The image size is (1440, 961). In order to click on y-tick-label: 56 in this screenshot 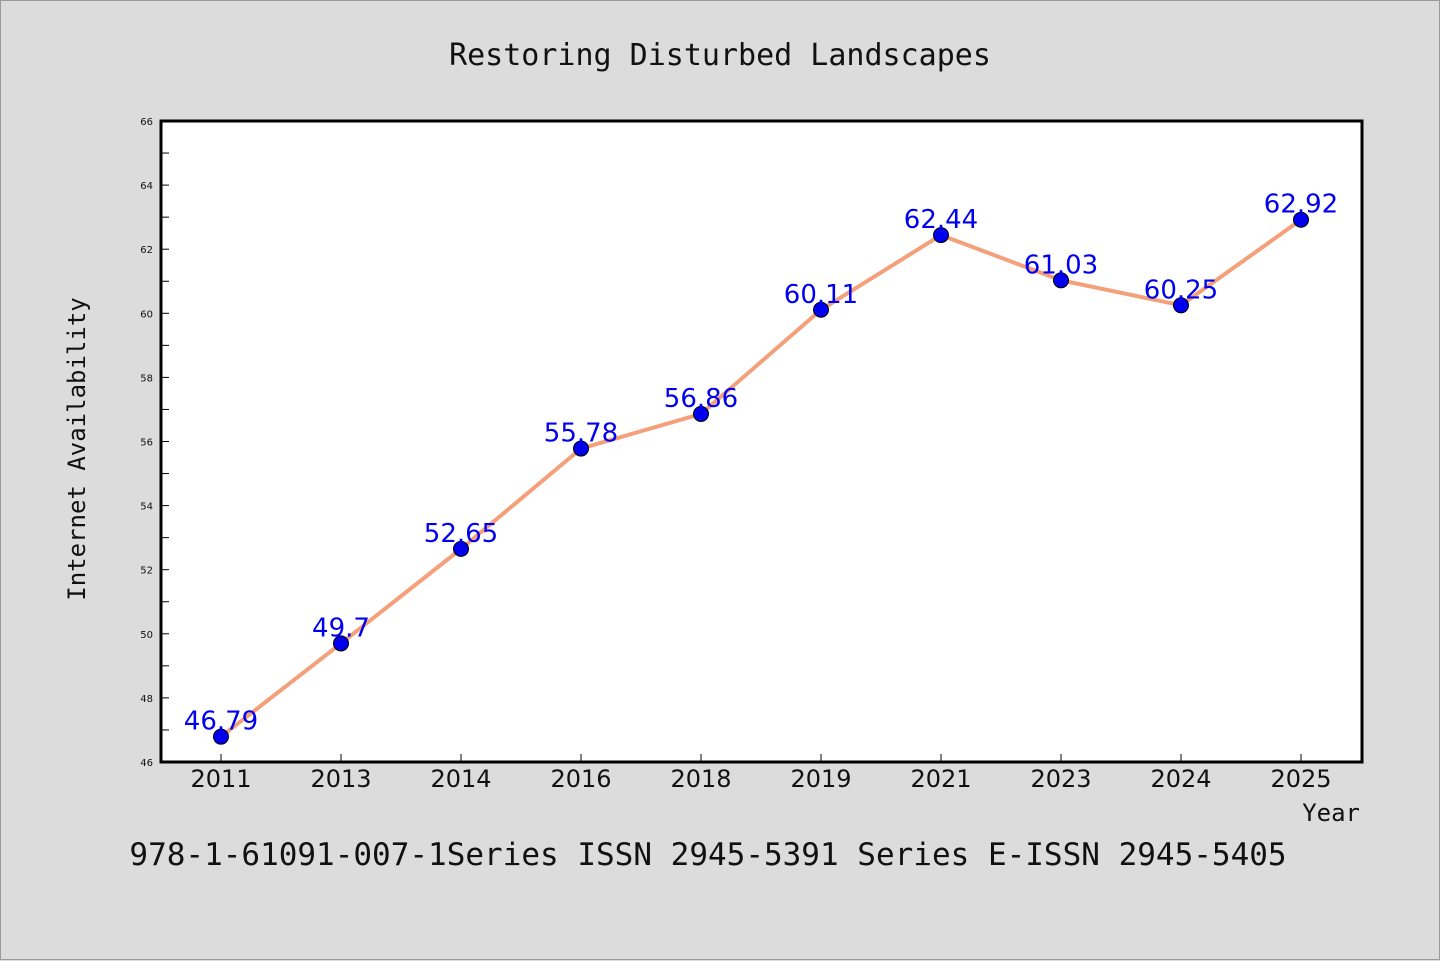, I will do `click(146, 443)`.